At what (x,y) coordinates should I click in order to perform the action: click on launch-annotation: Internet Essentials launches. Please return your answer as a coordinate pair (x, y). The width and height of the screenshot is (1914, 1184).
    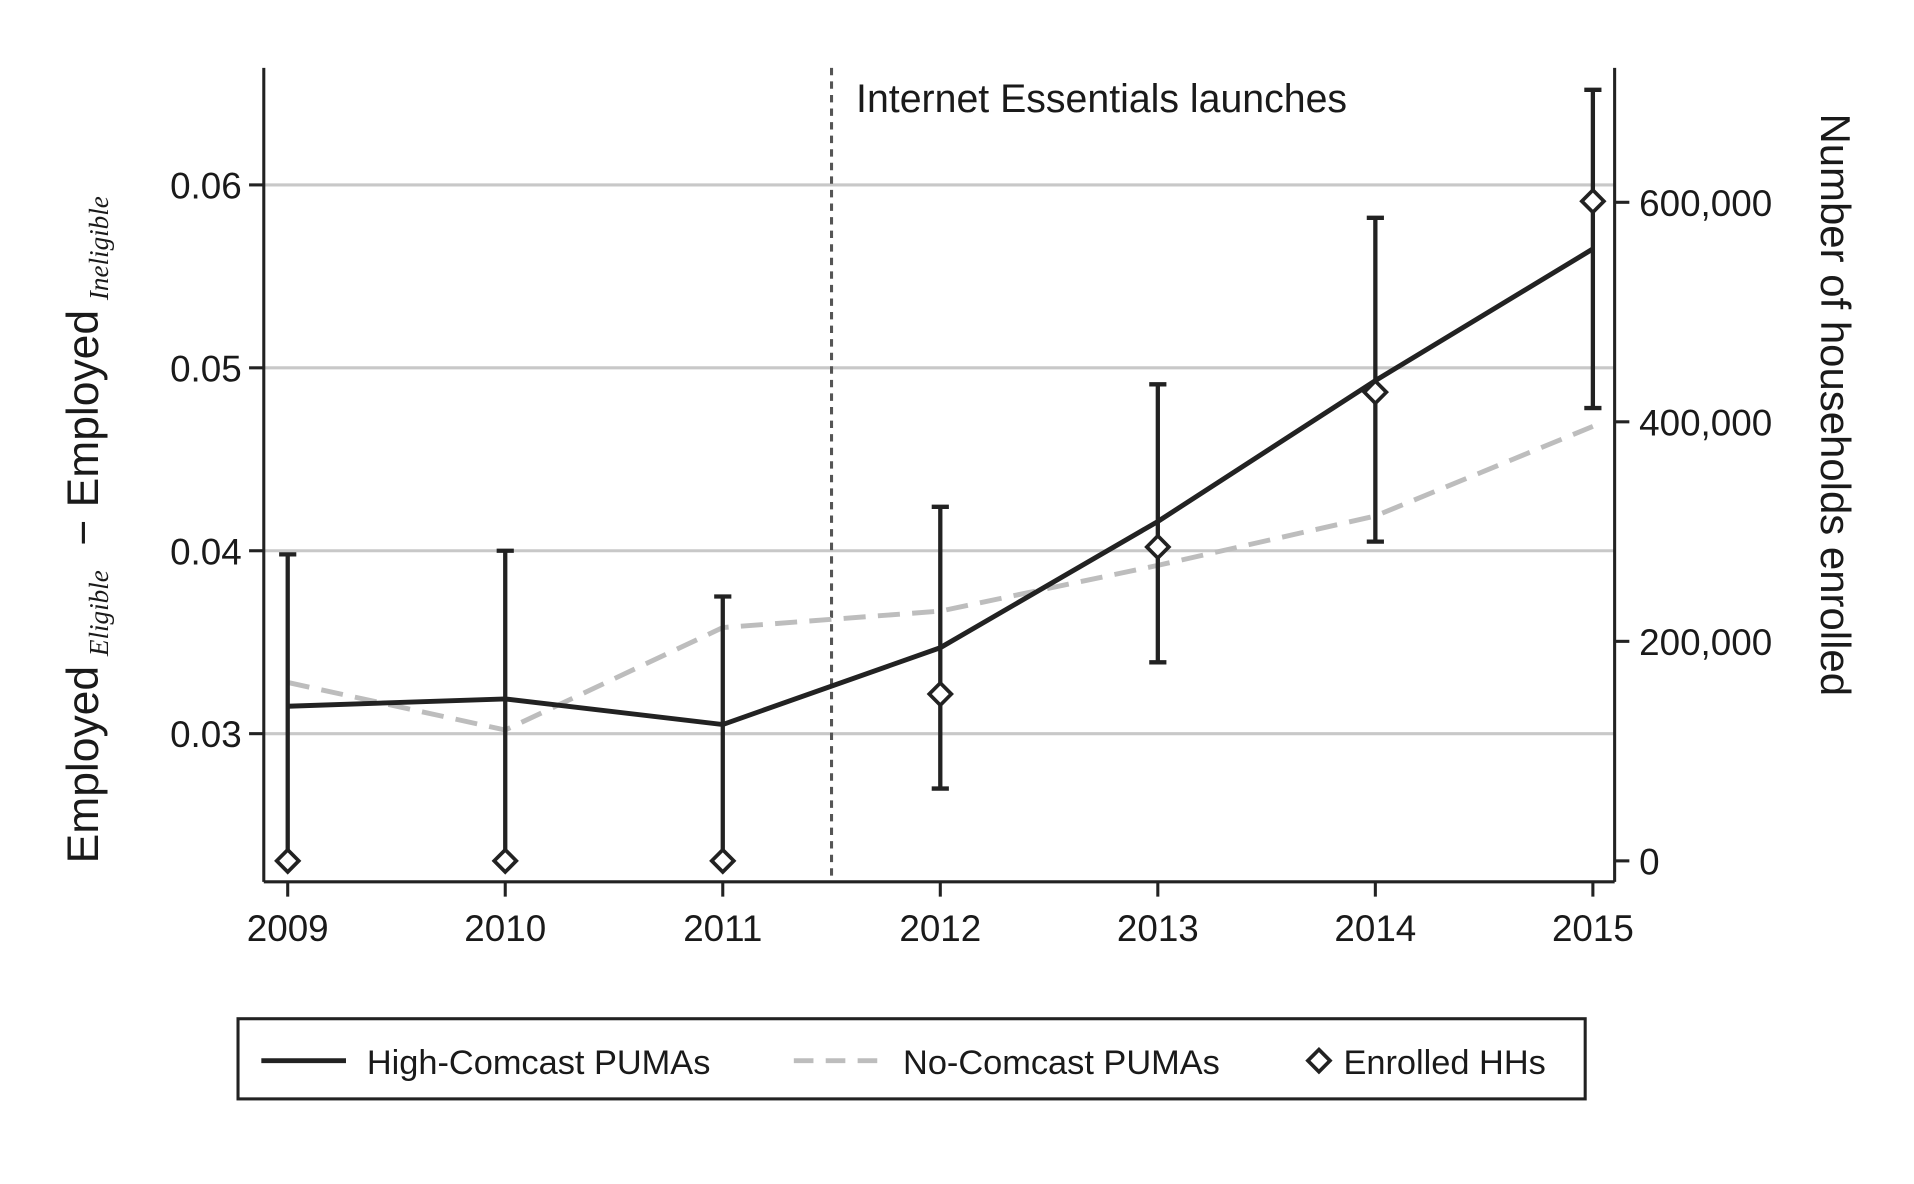
    Looking at the image, I should click on (1101, 99).